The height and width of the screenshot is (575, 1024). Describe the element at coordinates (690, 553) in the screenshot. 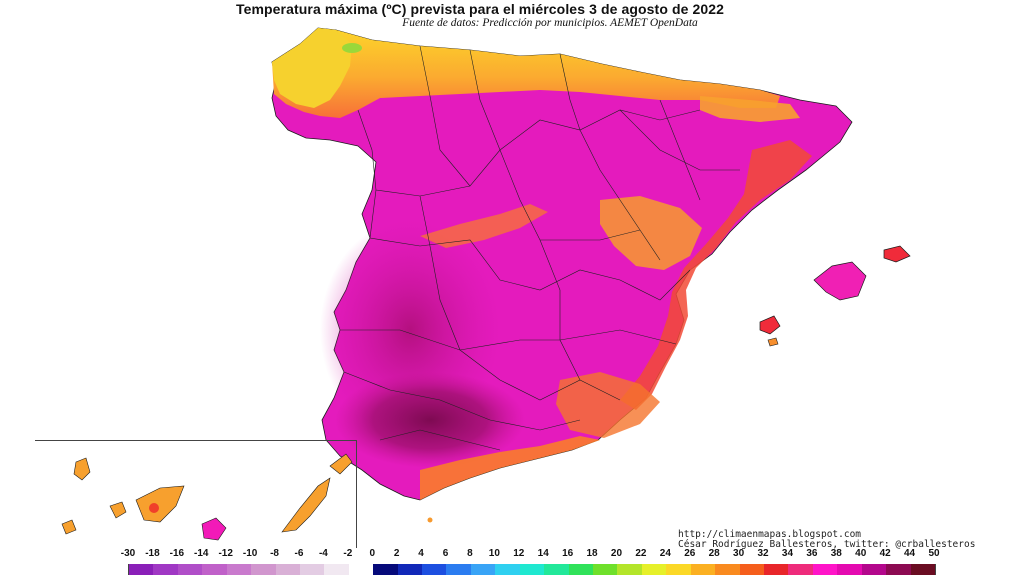

I see `legend-tick-label: 26` at that location.